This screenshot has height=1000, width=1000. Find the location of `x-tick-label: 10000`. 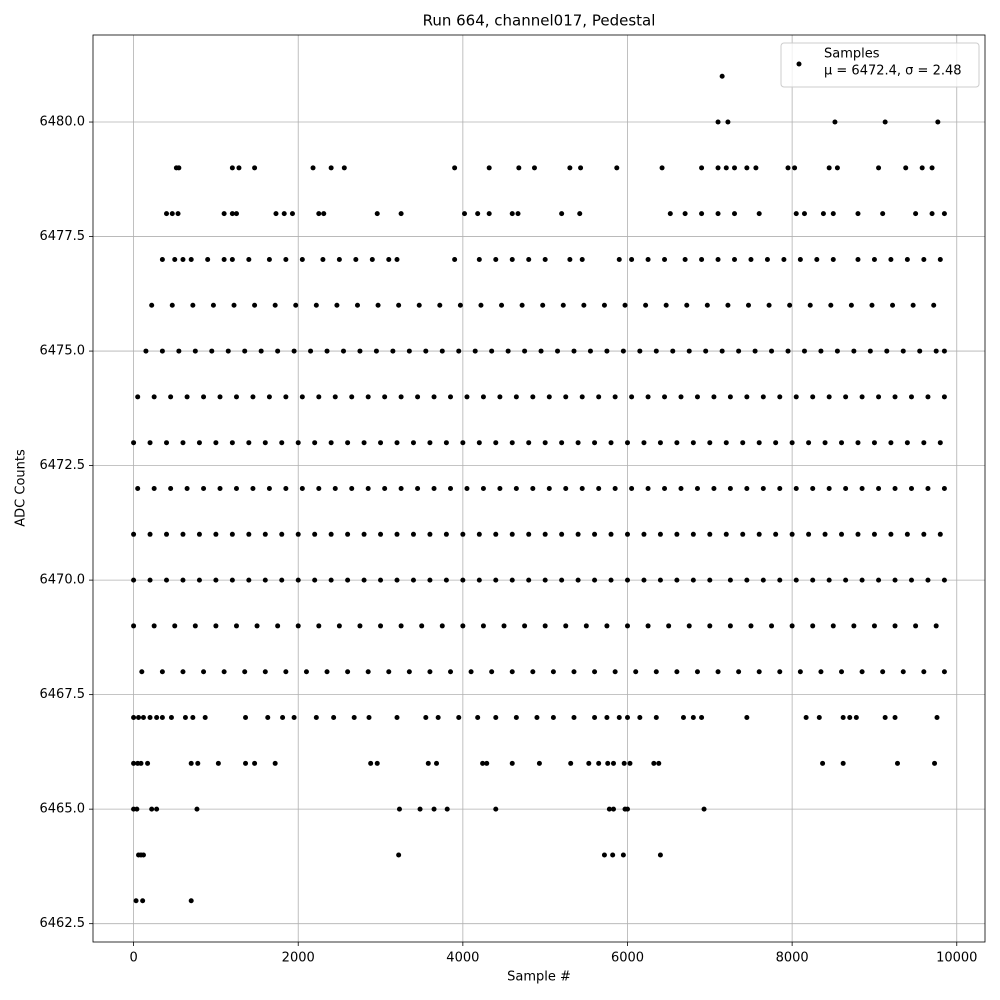

x-tick-label: 10000 is located at coordinates (956, 958).